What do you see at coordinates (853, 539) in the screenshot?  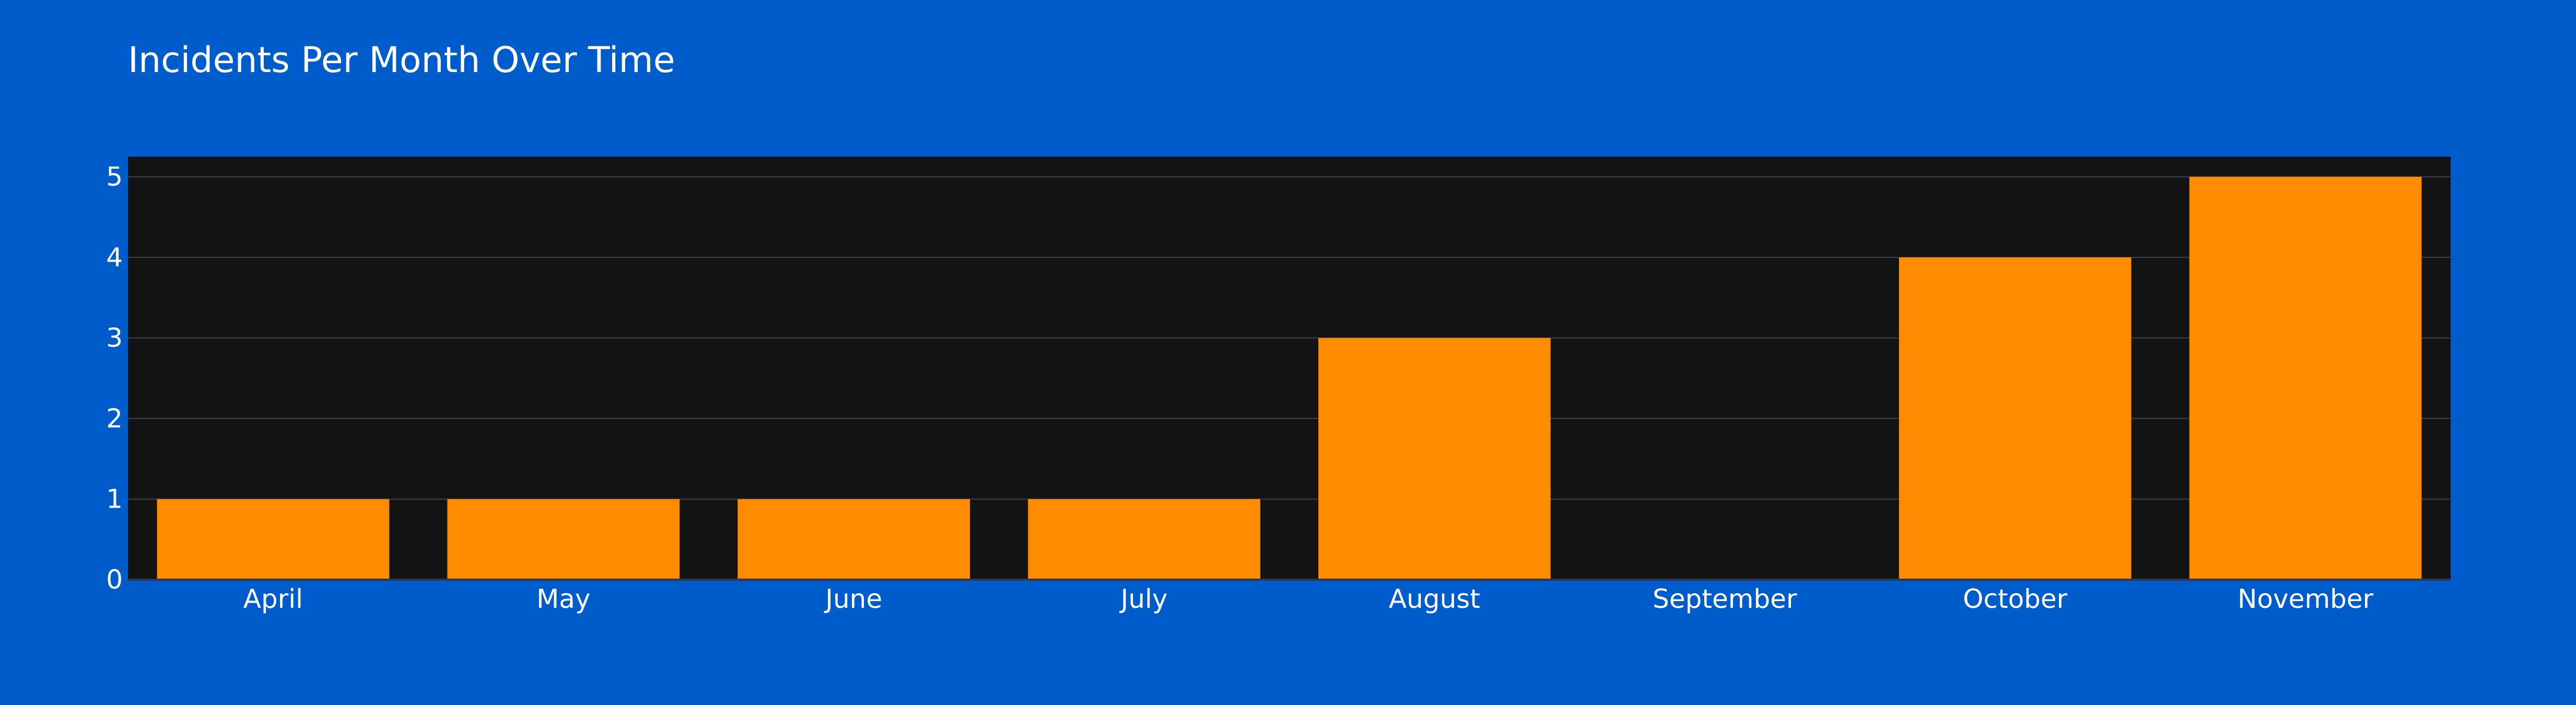 I see `bar-june` at bounding box center [853, 539].